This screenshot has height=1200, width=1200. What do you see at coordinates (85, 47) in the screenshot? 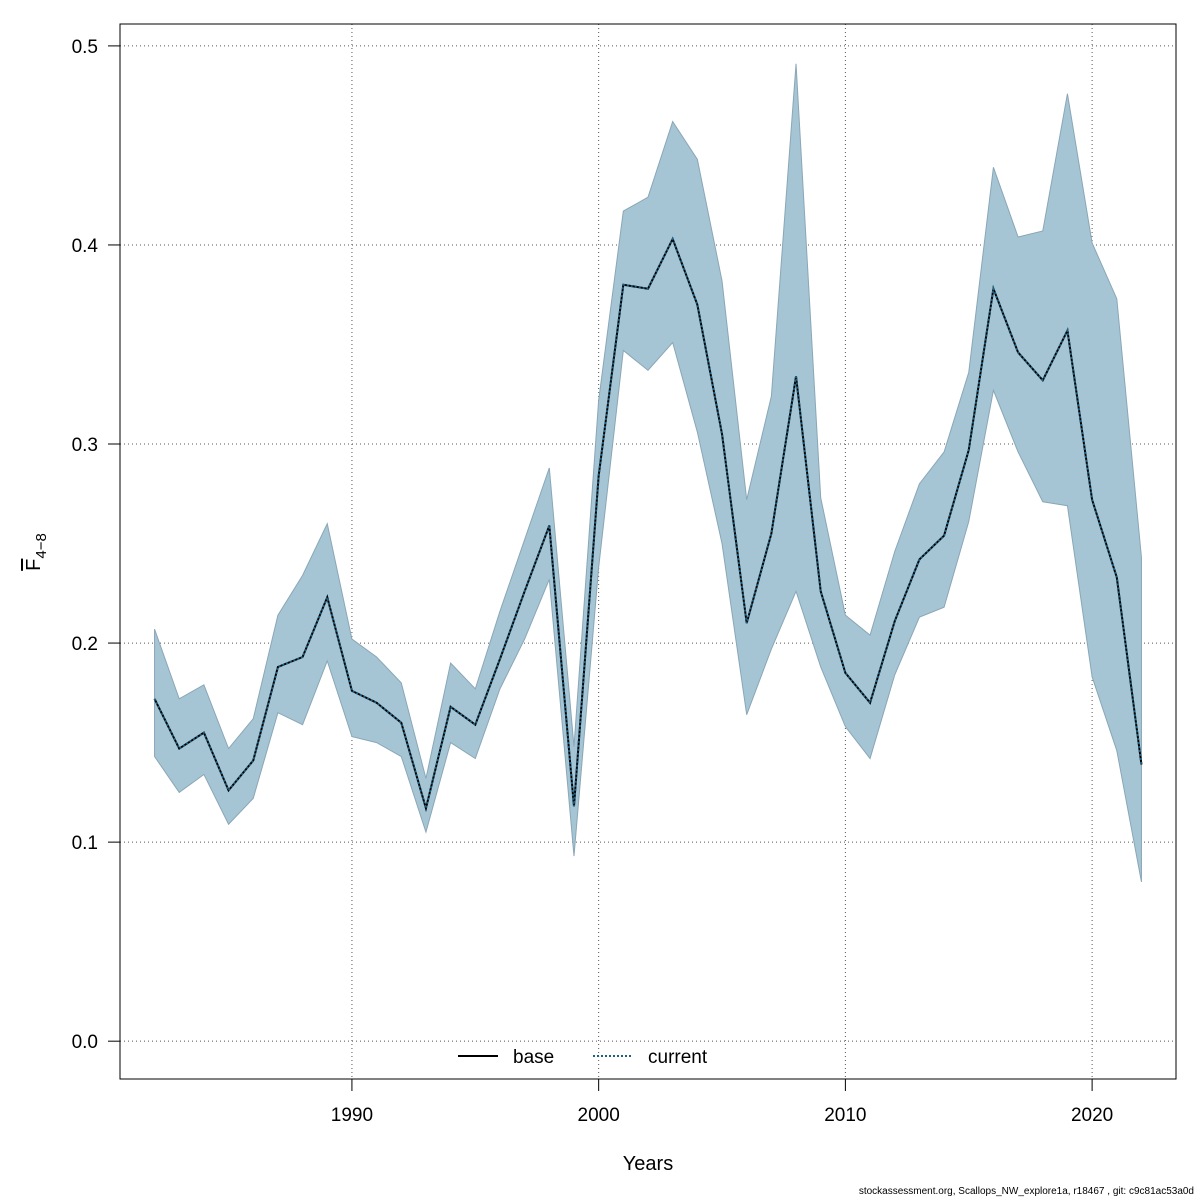
I see `y-tick-label: 0.5` at bounding box center [85, 47].